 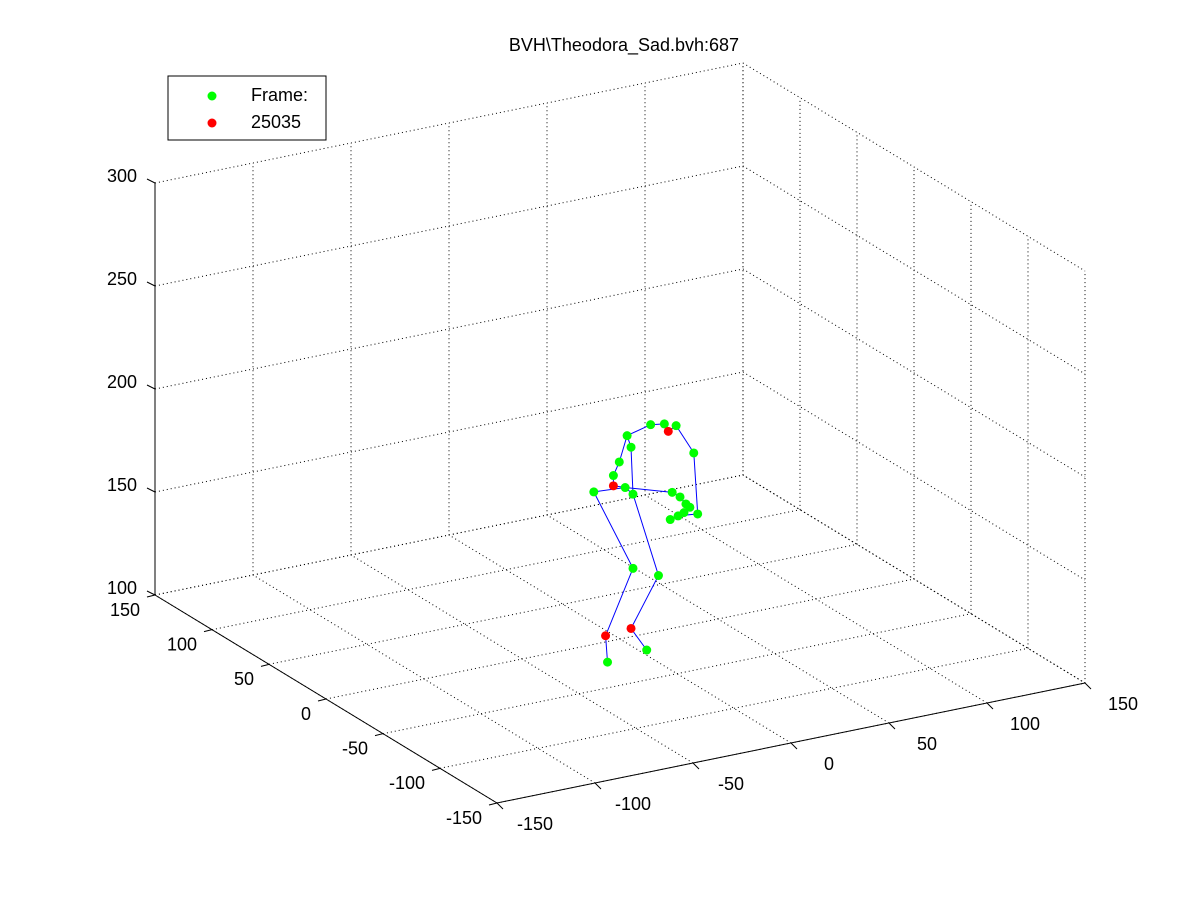 What do you see at coordinates (244, 679) in the screenshot?
I see `y-tick-label: 50` at bounding box center [244, 679].